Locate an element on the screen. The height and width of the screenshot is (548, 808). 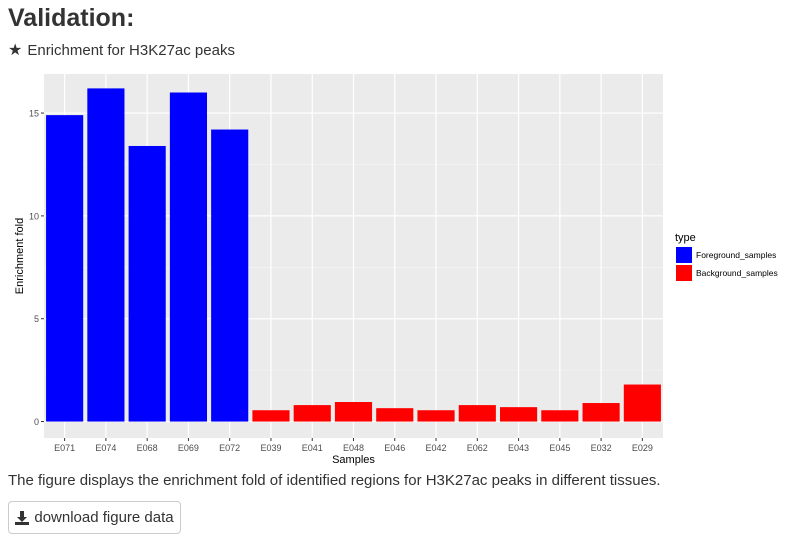
x-tick-label: E069 is located at coordinates (188, 448).